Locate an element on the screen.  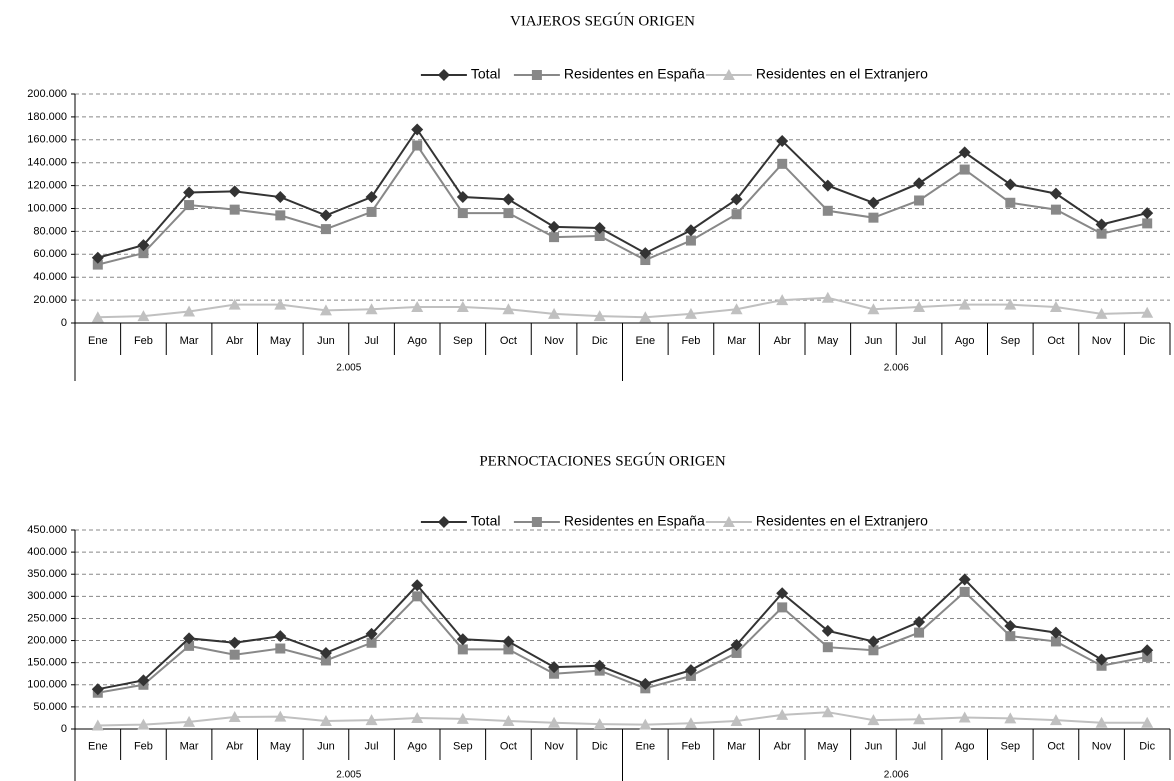
x-tick-label: Nov is located at coordinates (554, 746).